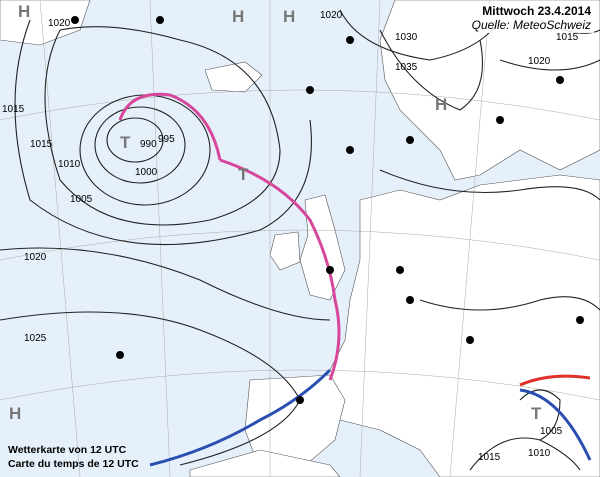  I want to click on isobar-label: 1000, so click(146, 172).